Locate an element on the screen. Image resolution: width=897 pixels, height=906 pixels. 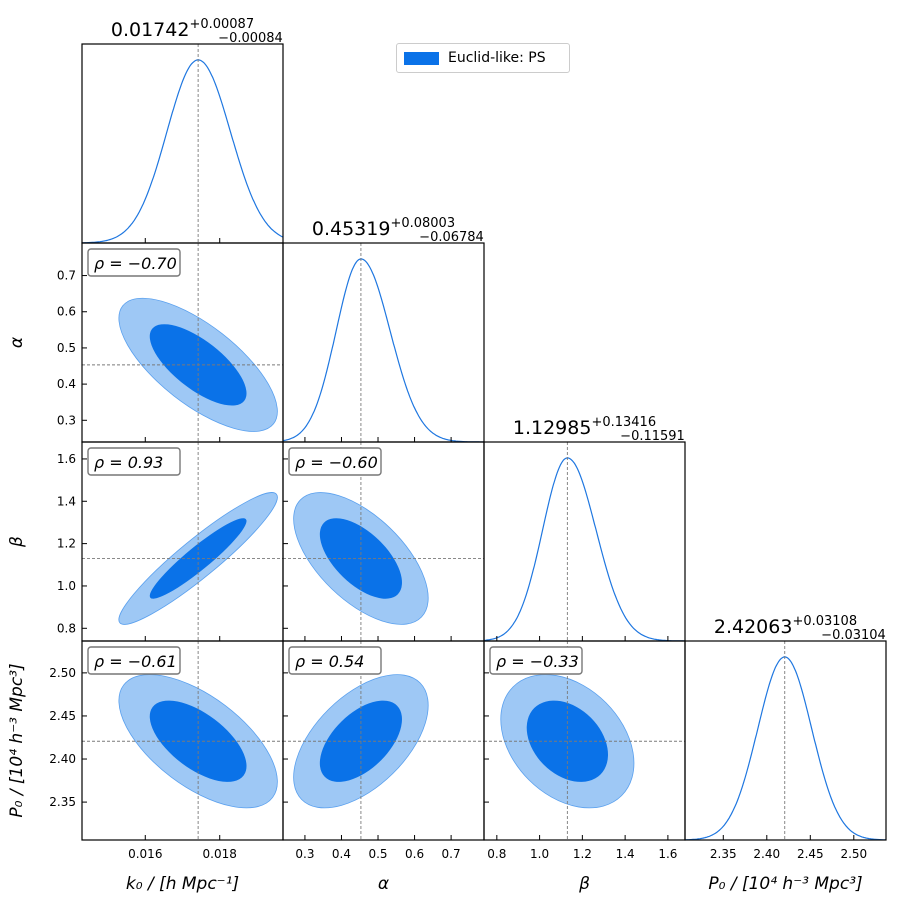
y-tick-label: 0.4 is located at coordinates (66, 384).